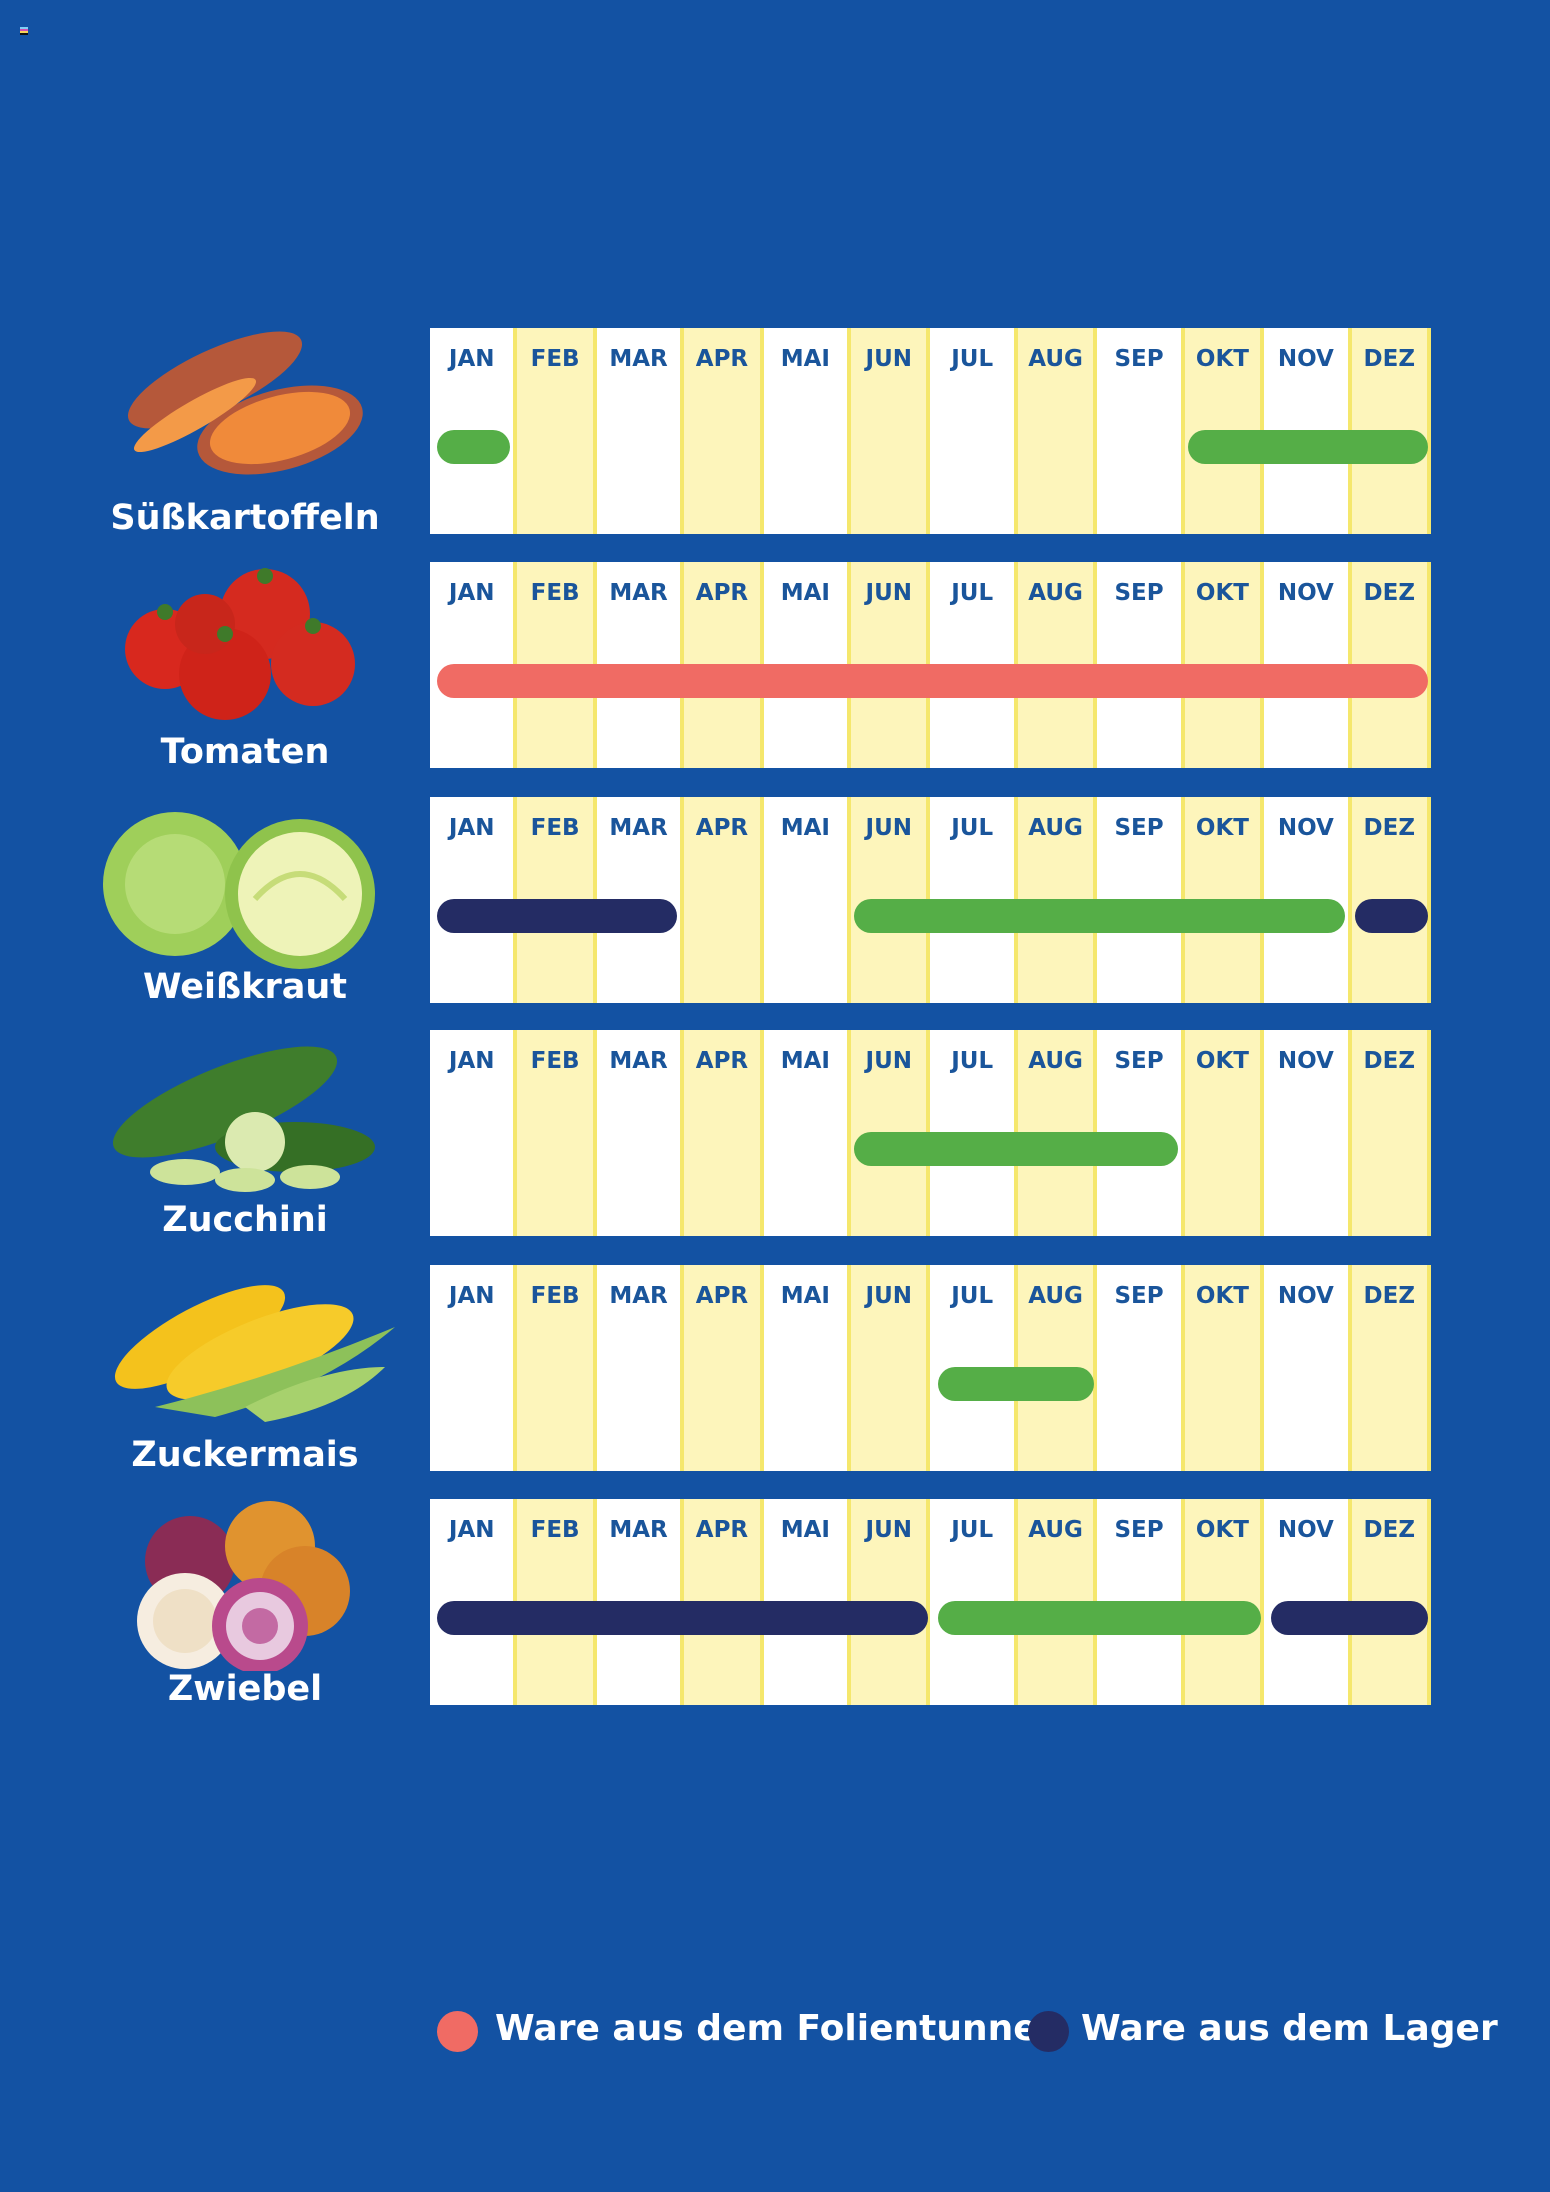 The image size is (1550, 2192). Describe the element at coordinates (245, 1347) in the screenshot. I see `corn-icon` at that location.